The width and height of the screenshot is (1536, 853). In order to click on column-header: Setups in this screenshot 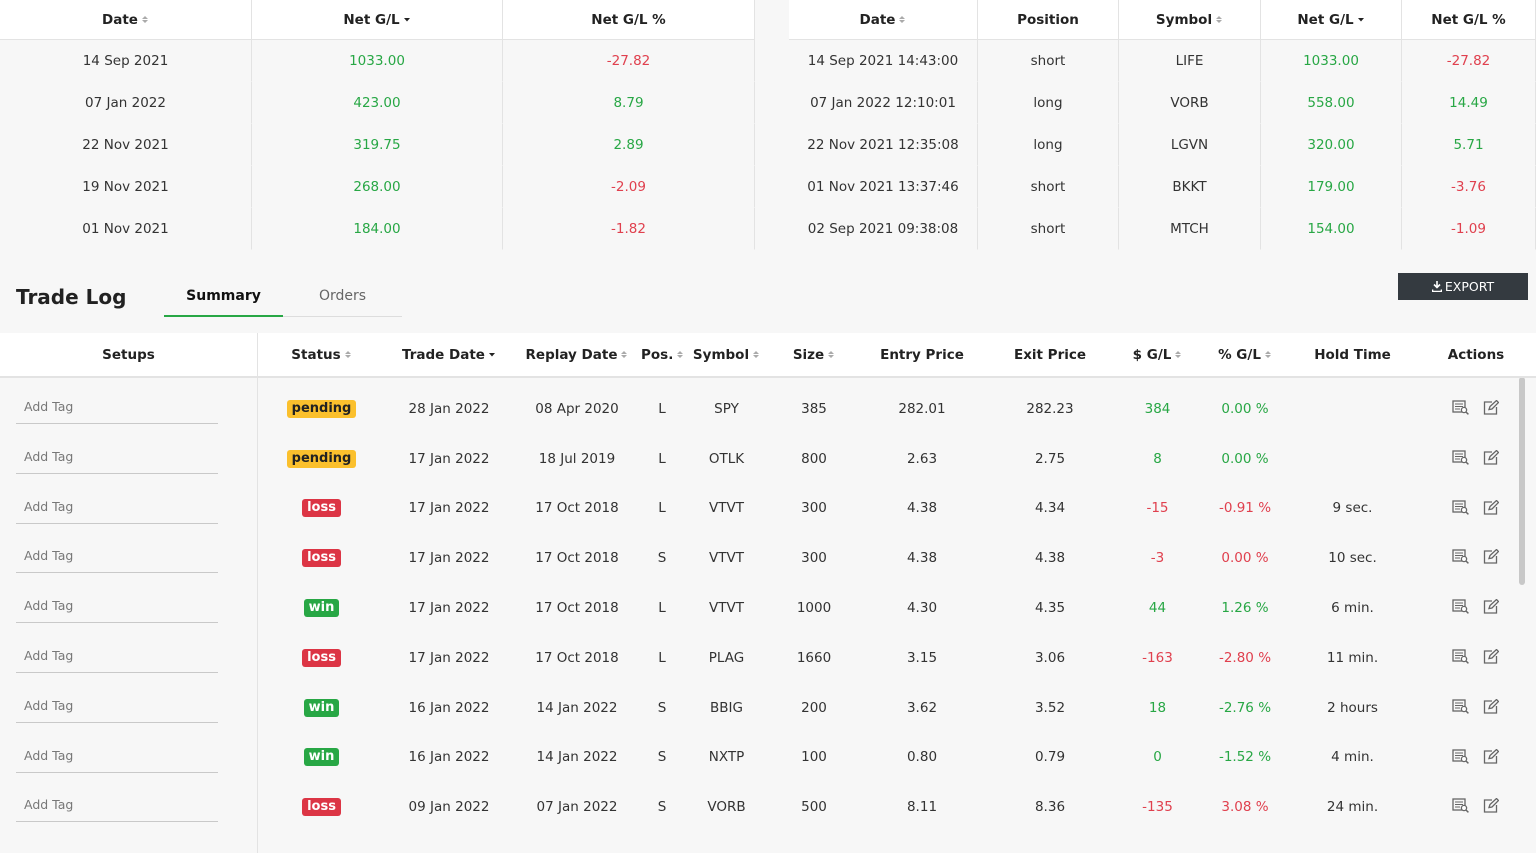, I will do `click(129, 355)`.